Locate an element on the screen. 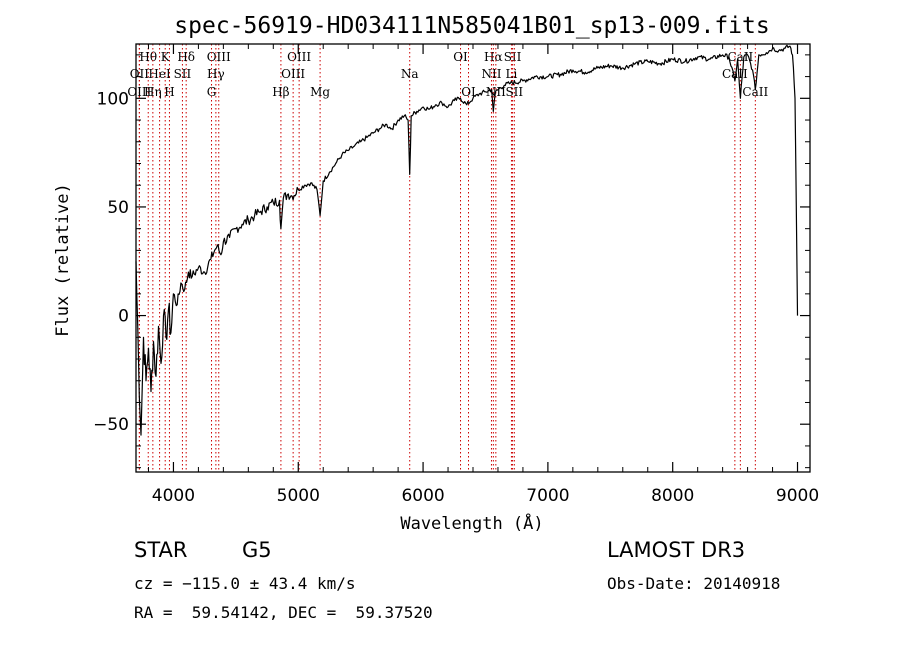  line-label-hei: HeI is located at coordinates (159, 74).